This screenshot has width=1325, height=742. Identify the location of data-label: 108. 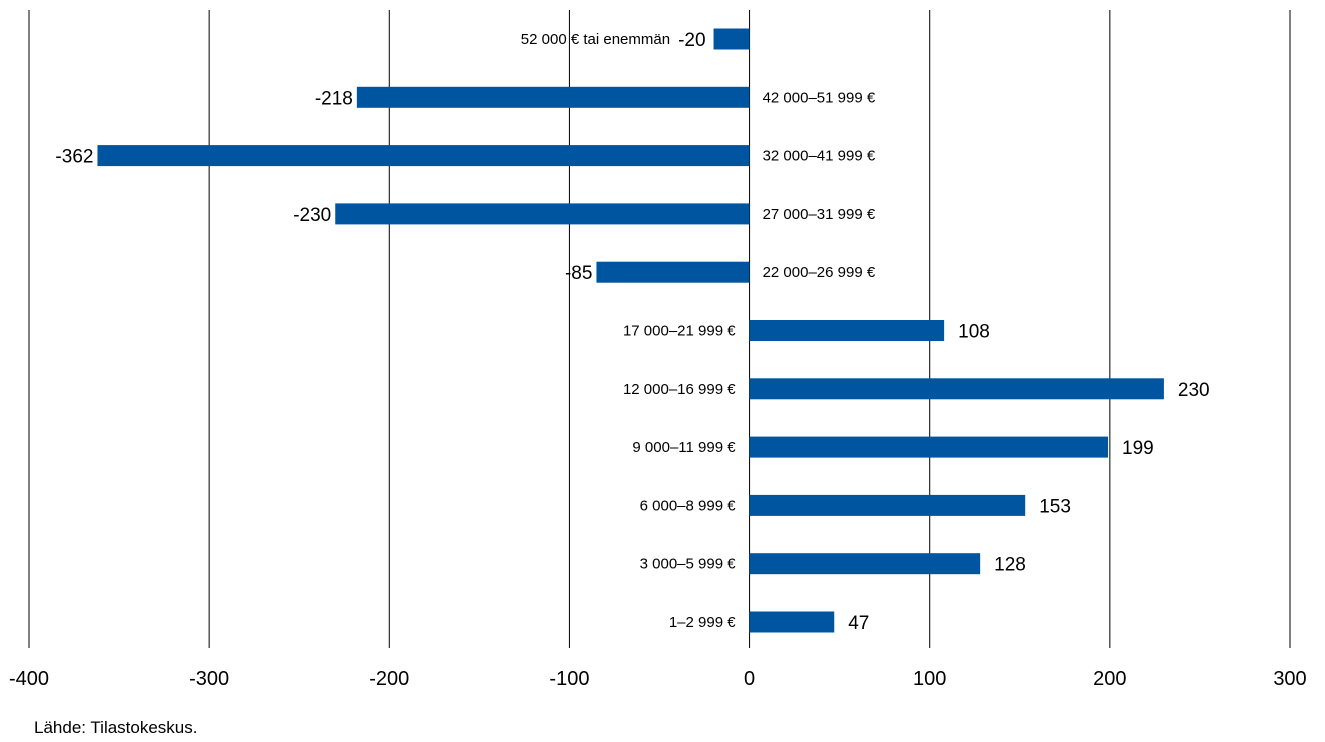
(974, 332).